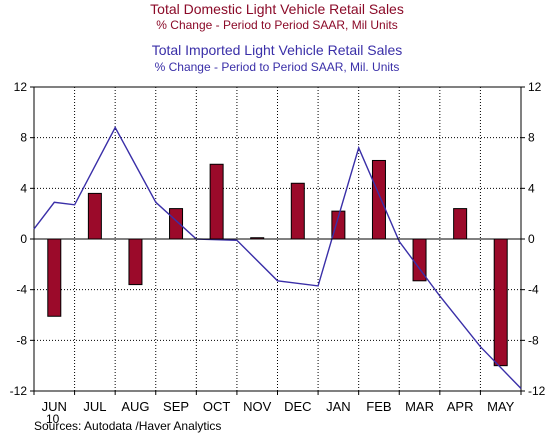 This screenshot has width=555, height=435. Describe the element at coordinates (217, 406) in the screenshot. I see `x-tick-label-oct: OCT` at that location.